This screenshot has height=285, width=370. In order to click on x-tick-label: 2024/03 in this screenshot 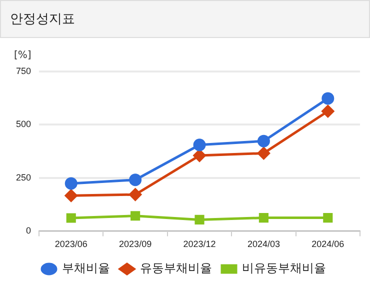, I will do `click(263, 244)`.